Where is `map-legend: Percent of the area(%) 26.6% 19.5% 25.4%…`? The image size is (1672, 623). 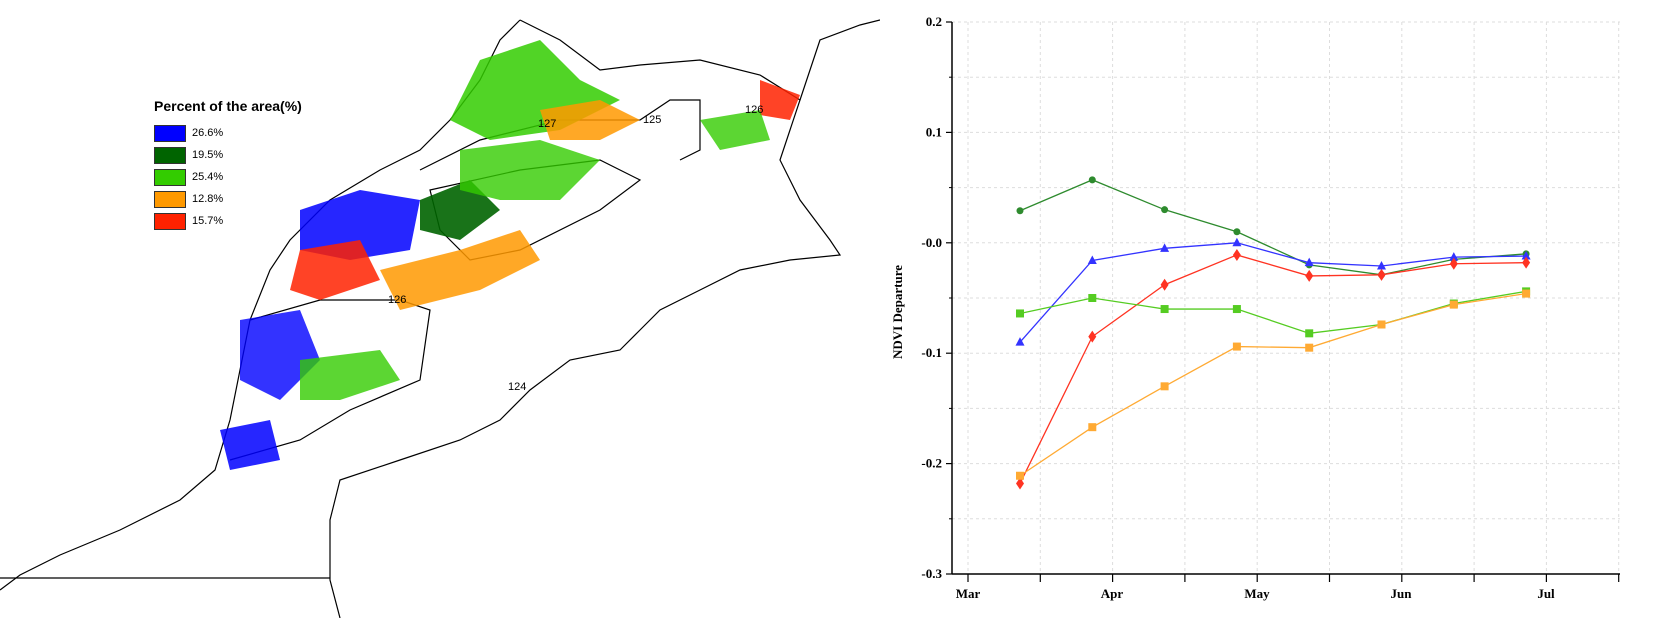 map-legend: Percent of the area(%) 26.6% 19.5% 25.4%… is located at coordinates (228, 165).